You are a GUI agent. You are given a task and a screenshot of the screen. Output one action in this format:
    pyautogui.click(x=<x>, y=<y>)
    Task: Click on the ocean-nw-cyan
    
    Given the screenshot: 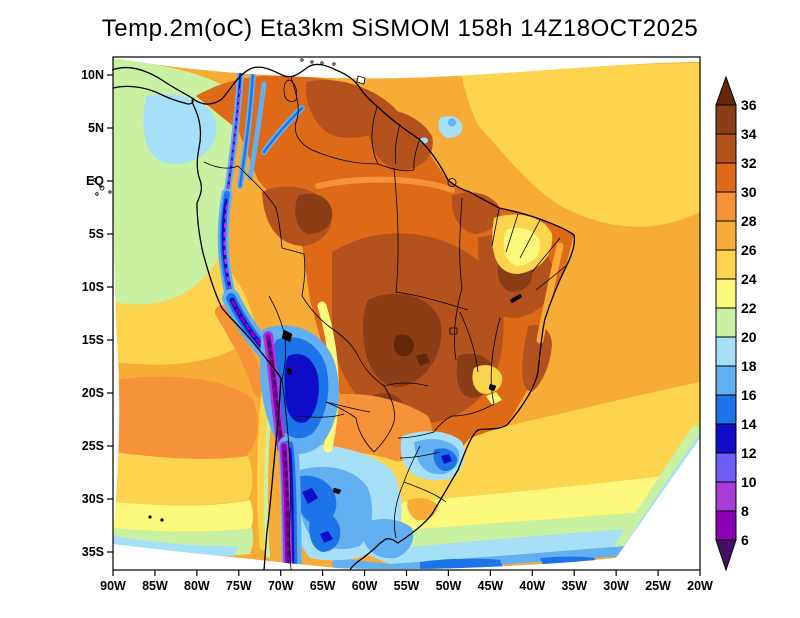 What is the action you would take?
    pyautogui.click(x=180, y=129)
    